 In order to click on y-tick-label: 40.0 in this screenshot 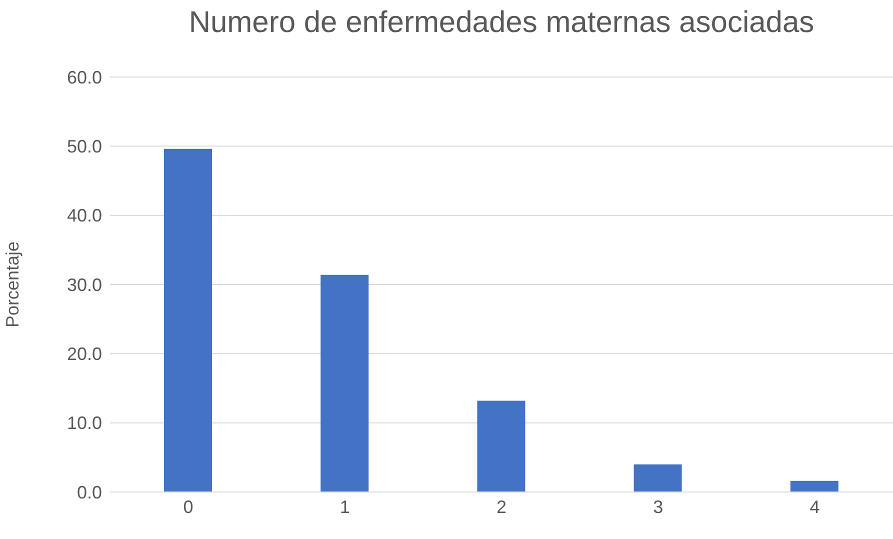, I will do `click(84, 216)`.